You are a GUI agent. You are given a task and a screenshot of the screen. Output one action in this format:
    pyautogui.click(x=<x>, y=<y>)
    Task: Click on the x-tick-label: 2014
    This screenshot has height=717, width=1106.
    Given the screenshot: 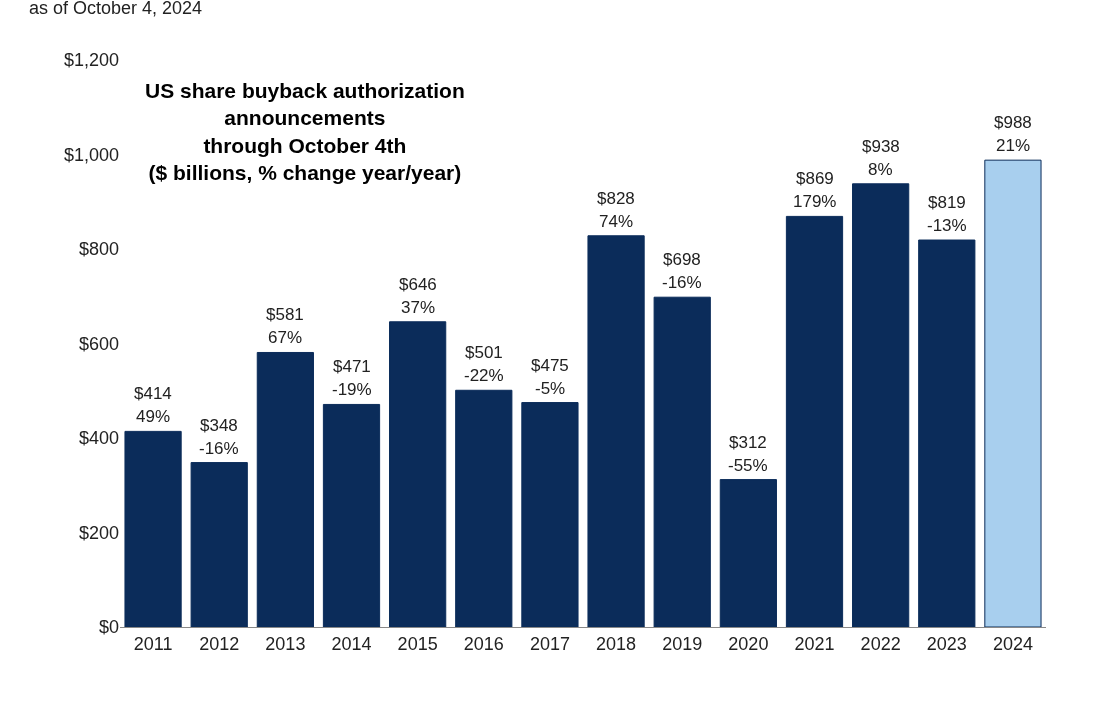 What is the action you would take?
    pyautogui.click(x=351, y=643)
    